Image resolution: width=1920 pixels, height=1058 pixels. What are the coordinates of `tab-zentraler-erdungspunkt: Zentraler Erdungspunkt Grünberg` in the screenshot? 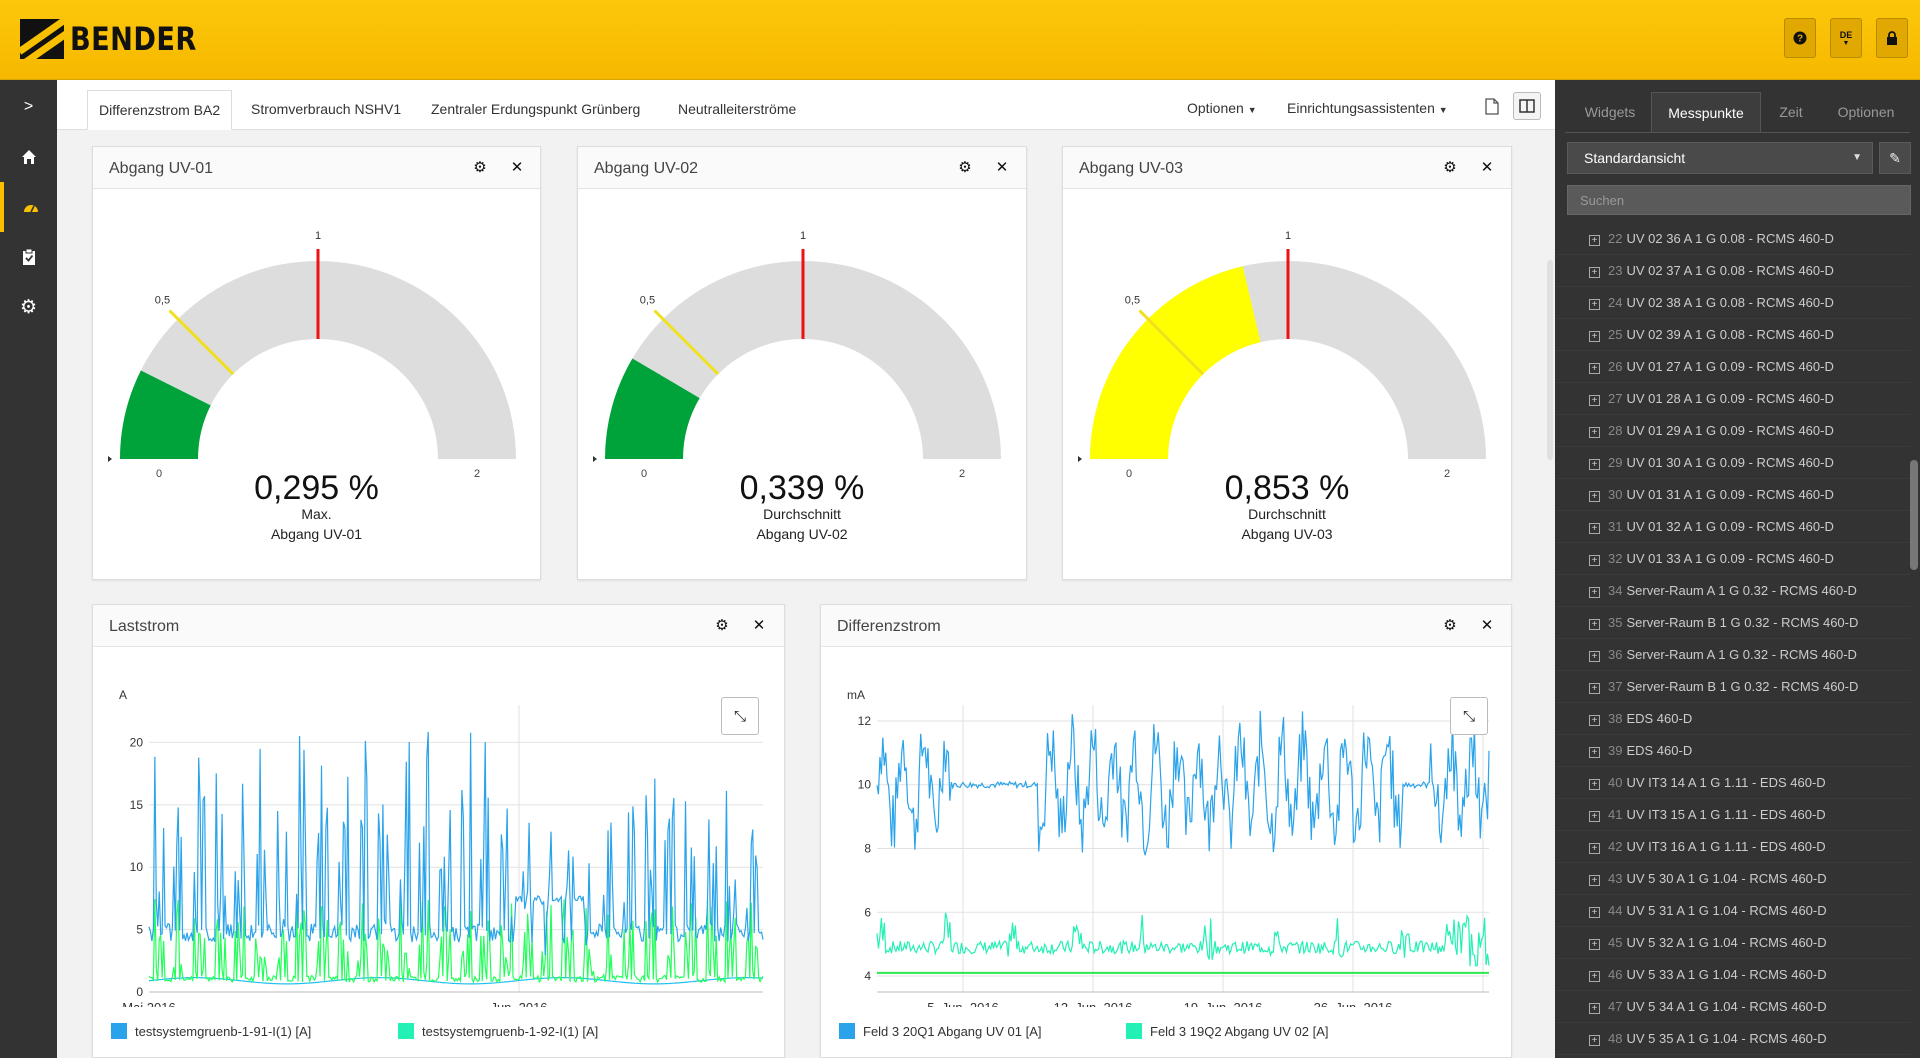 It's located at (536, 109).